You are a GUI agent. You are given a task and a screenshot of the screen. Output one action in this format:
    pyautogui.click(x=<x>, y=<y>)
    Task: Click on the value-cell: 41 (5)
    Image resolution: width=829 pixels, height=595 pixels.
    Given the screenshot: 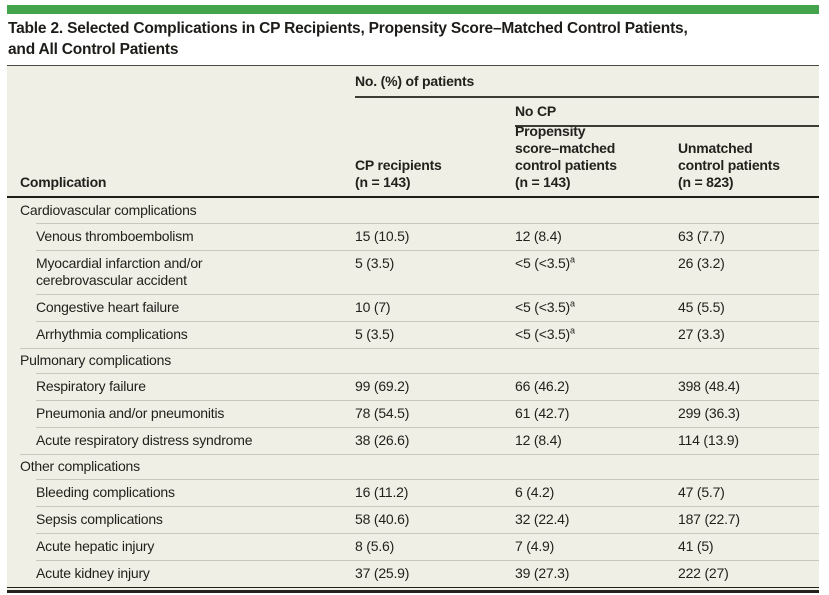 What is the action you would take?
    pyautogui.click(x=696, y=546)
    